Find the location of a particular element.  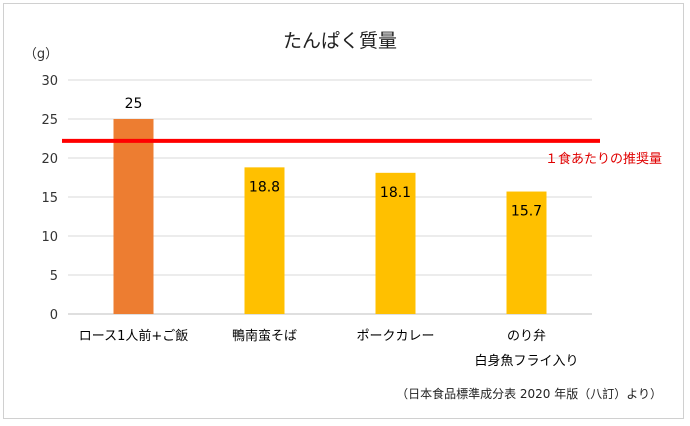

category-sublabel: 白身魚フライ入り is located at coordinates (526, 361).